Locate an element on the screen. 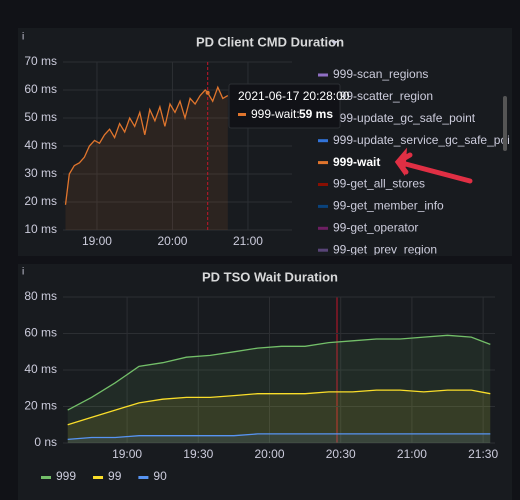 The width and height of the screenshot is (520, 500). tooltip-swatch is located at coordinates (242, 114).